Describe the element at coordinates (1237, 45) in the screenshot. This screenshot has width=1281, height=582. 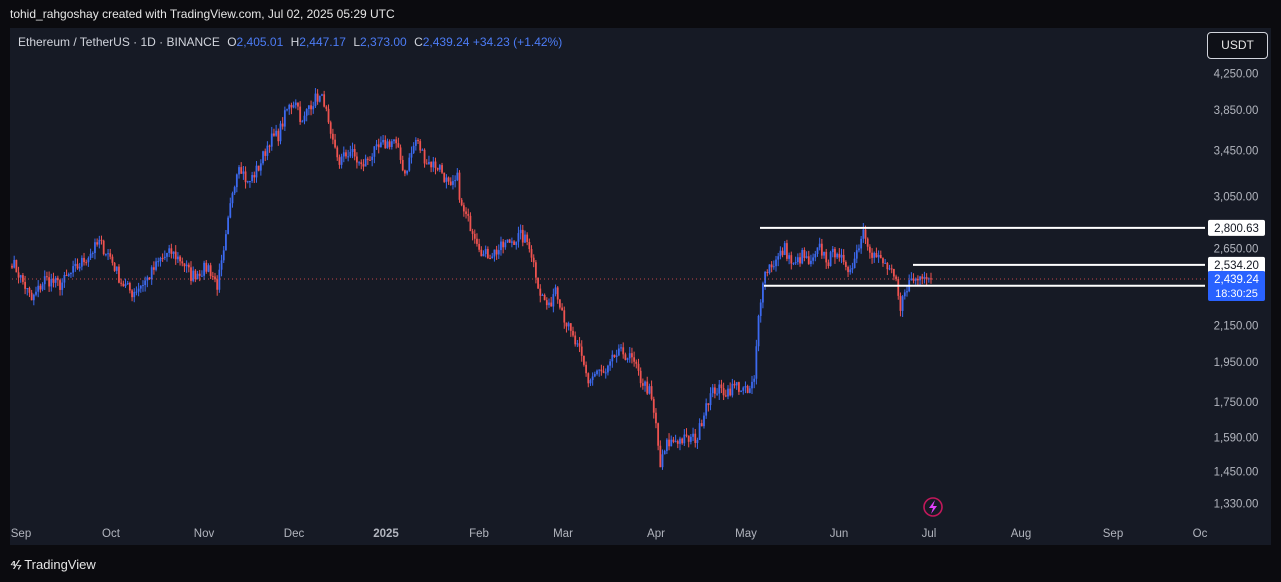
I see `currency-button: USDT` at that location.